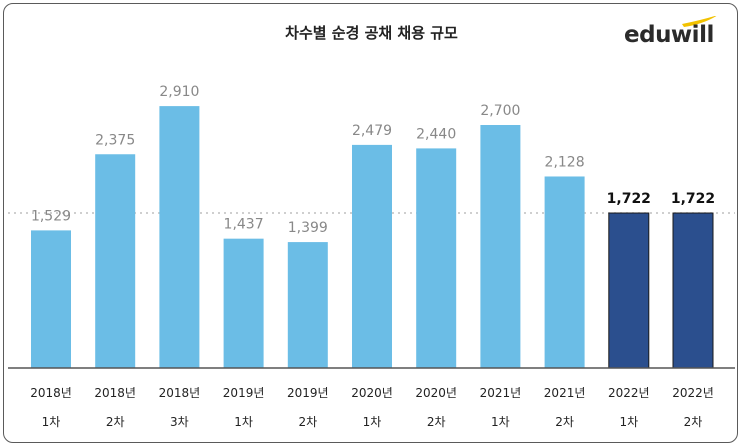  What do you see at coordinates (669, 35) in the screenshot?
I see `logo-text: eduwill` at bounding box center [669, 35].